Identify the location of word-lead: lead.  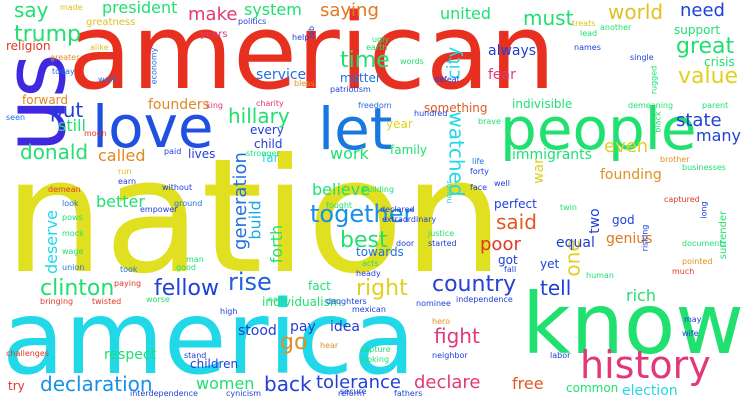
(589, 33).